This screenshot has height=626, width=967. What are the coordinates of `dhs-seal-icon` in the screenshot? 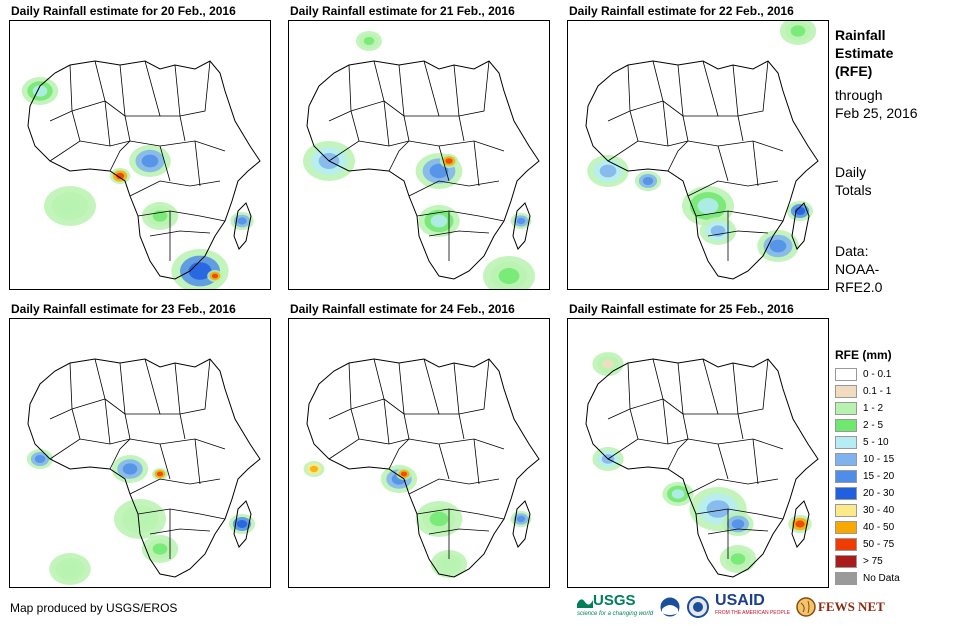 It's located at (698, 607).